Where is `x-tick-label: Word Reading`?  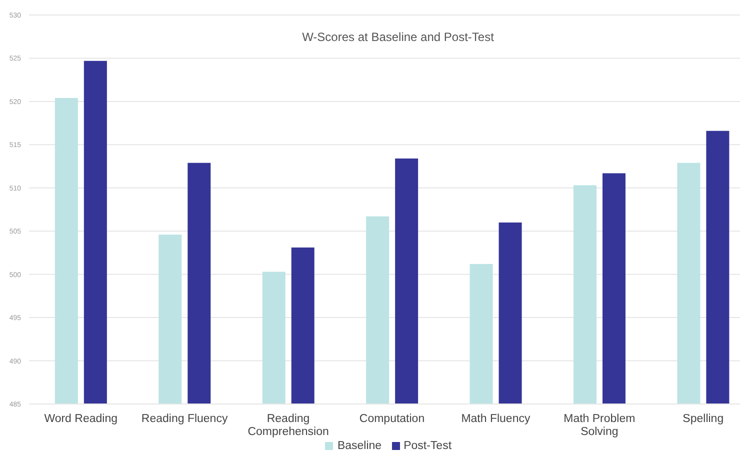
x-tick-label: Word Reading is located at coordinates (81, 419).